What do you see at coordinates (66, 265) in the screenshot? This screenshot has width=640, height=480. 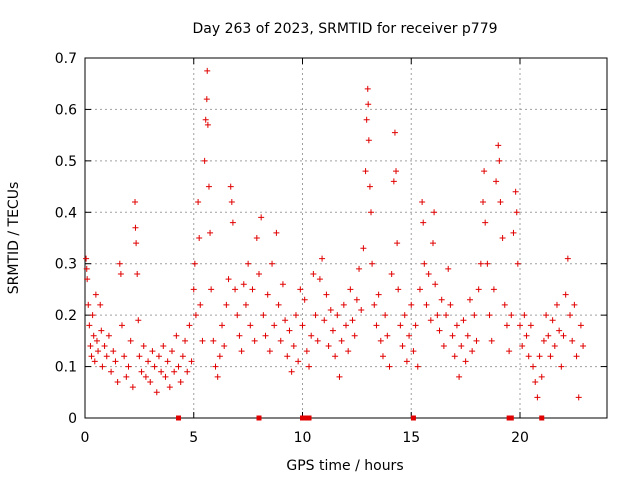 I see `y-tick-label: 0.3` at bounding box center [66, 265].